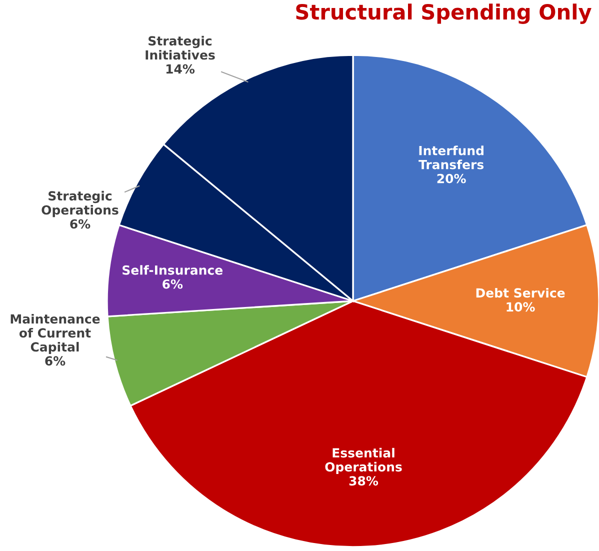 The width and height of the screenshot is (599, 551). I want to click on data-label: 14%, so click(180, 69).